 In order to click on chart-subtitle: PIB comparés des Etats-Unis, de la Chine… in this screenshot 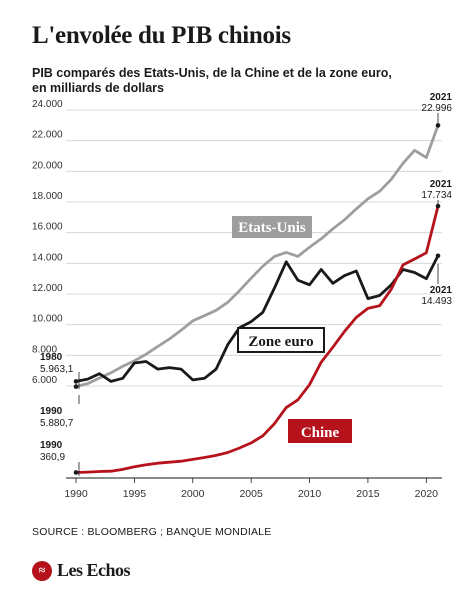, I will do `click(237, 81)`.